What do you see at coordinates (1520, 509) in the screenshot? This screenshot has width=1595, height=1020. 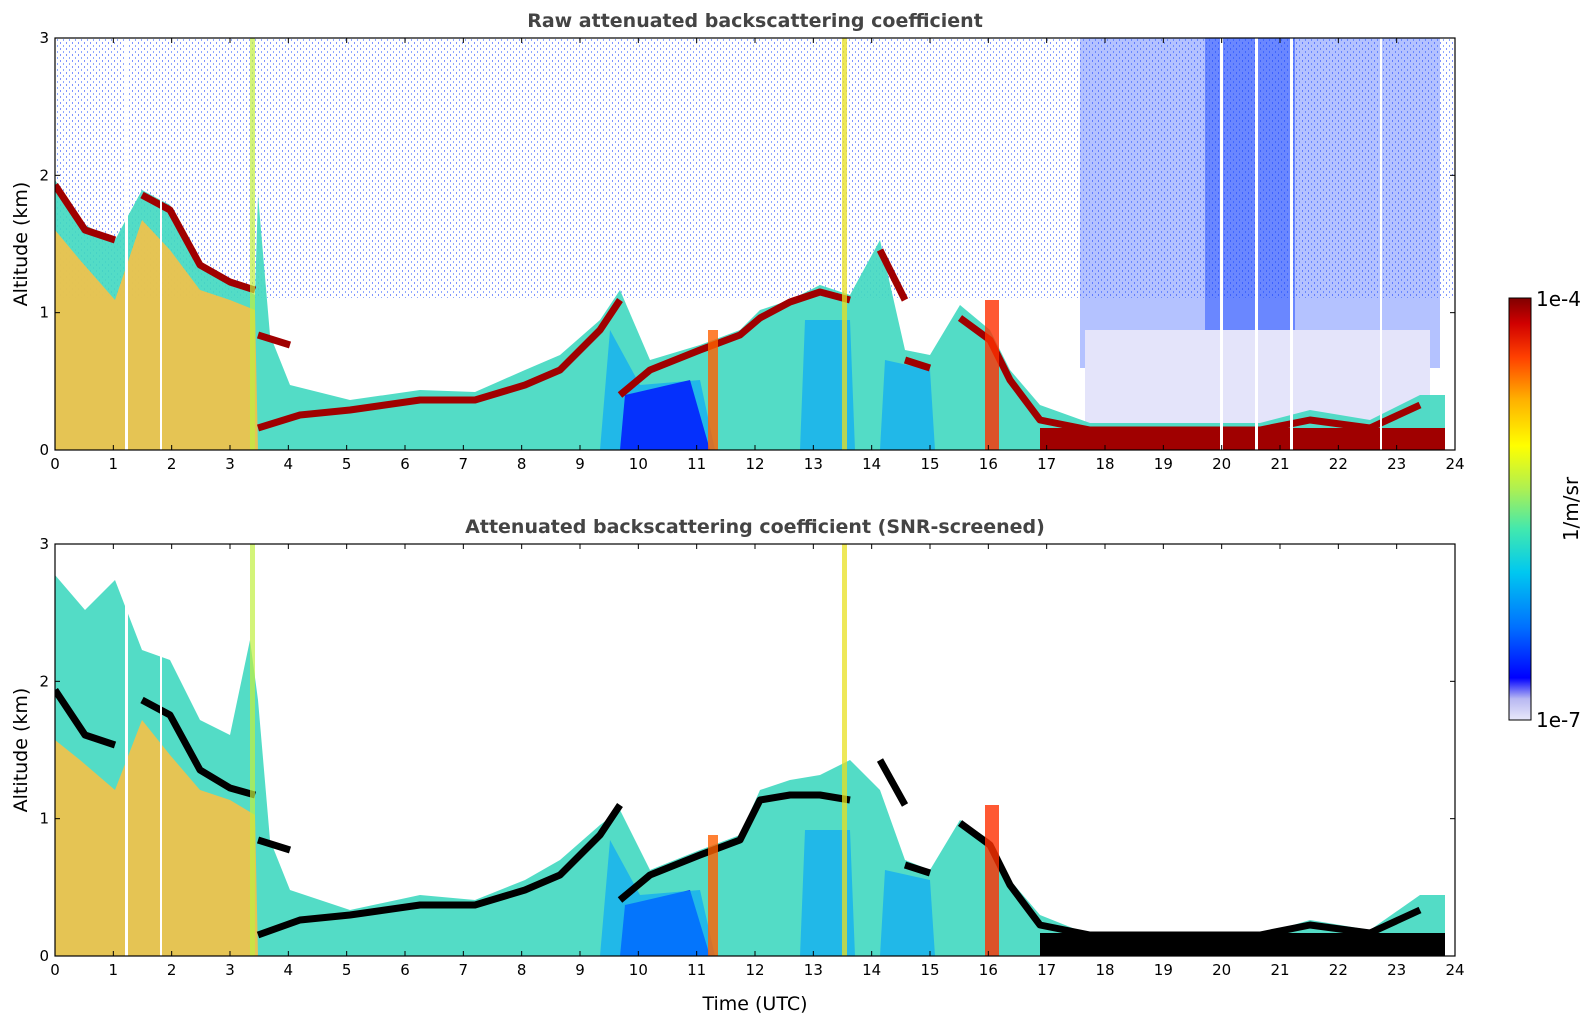 I see `colorbar-gradient` at bounding box center [1520, 509].